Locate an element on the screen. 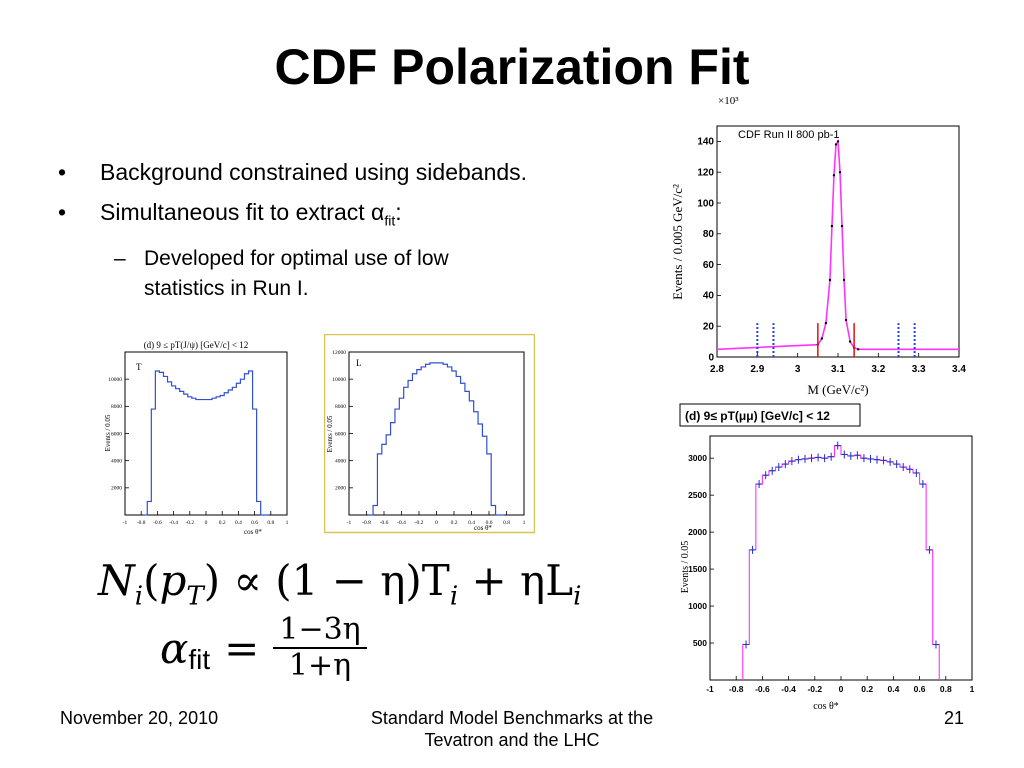  slide-title: CDF Polarization Fit is located at coordinates (512, 67).